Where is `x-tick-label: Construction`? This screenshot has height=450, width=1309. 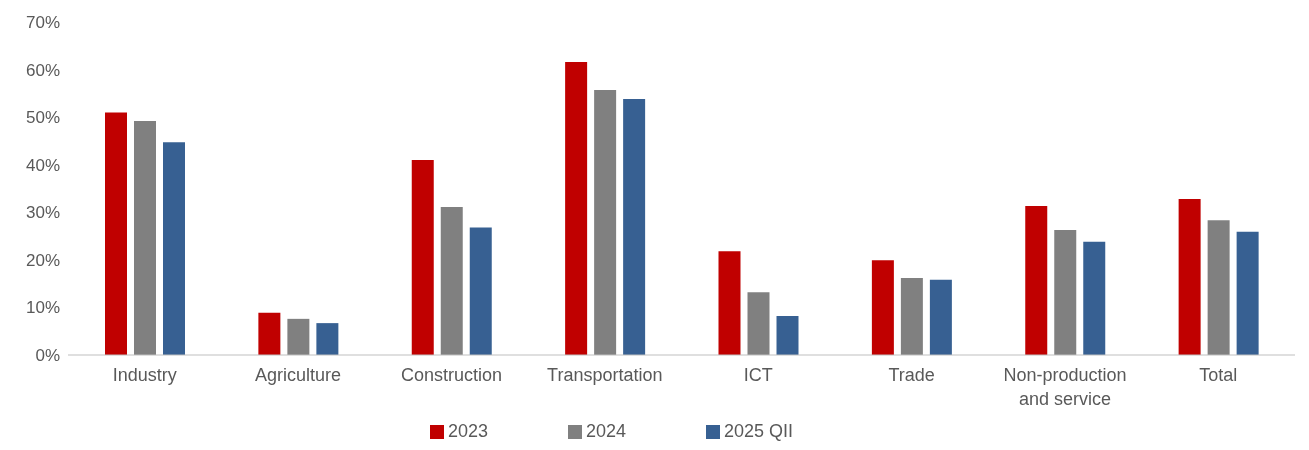 x-tick-label: Construction is located at coordinates (451, 375).